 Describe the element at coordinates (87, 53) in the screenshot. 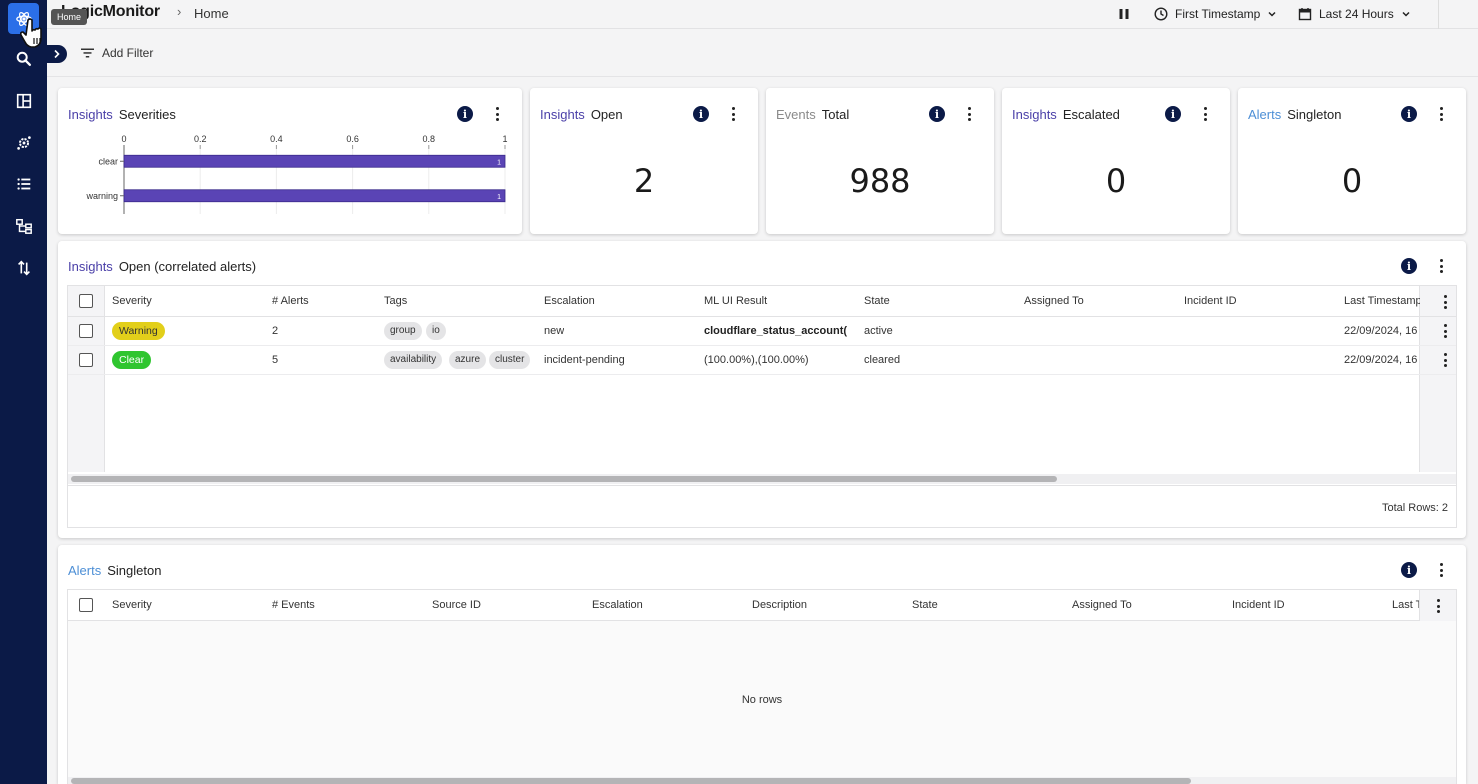

I see `filter-icon` at that location.